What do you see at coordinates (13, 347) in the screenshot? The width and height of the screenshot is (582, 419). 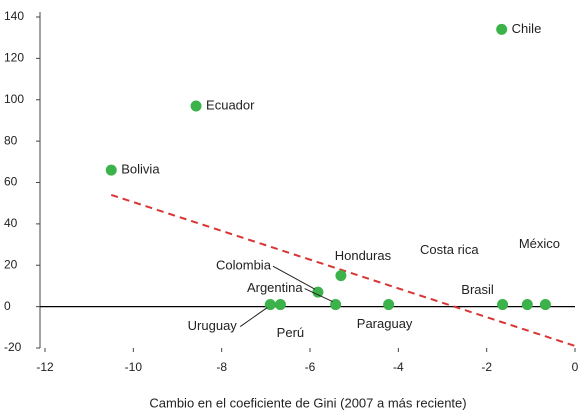 I see `y-tick-label: -20` at bounding box center [13, 347].